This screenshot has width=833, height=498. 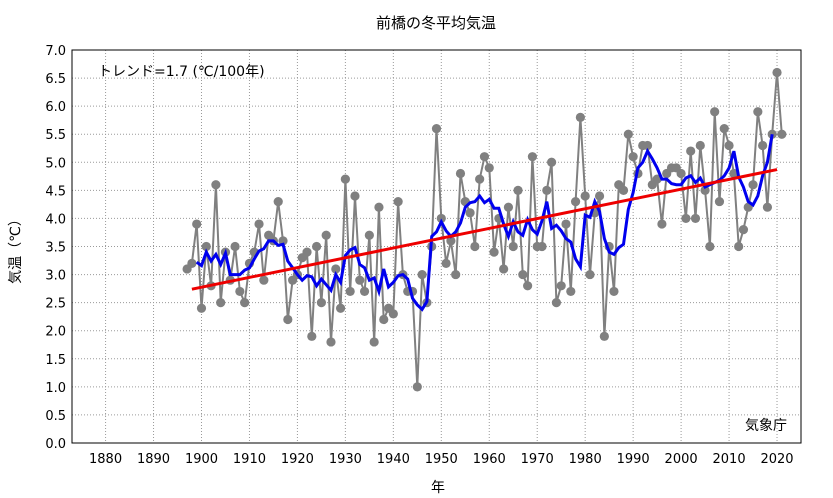 What do you see at coordinates (55, 79) in the screenshot?
I see `y-tick-label: 6.5` at bounding box center [55, 79].